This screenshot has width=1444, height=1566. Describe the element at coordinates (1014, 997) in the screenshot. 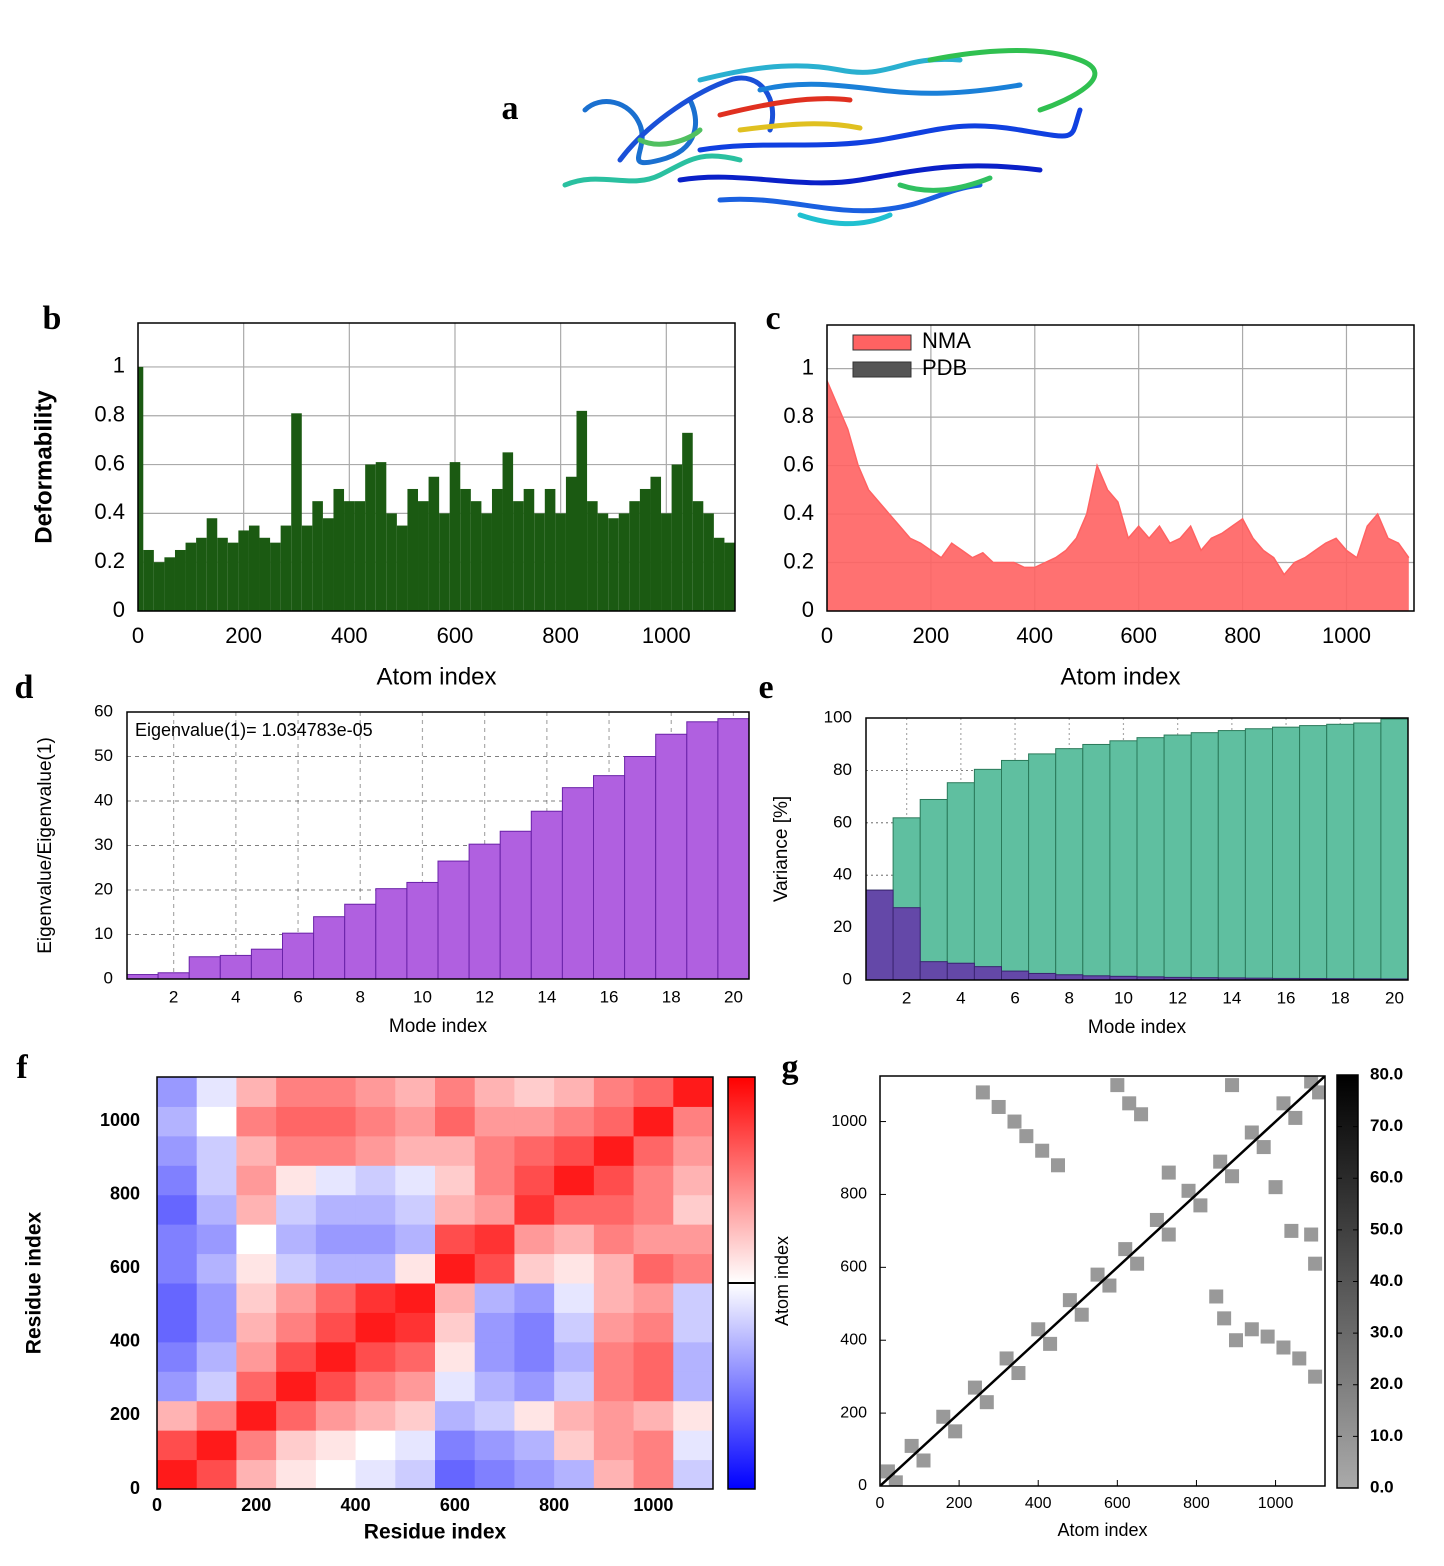

I see `x-tick-label: 6` at that location.